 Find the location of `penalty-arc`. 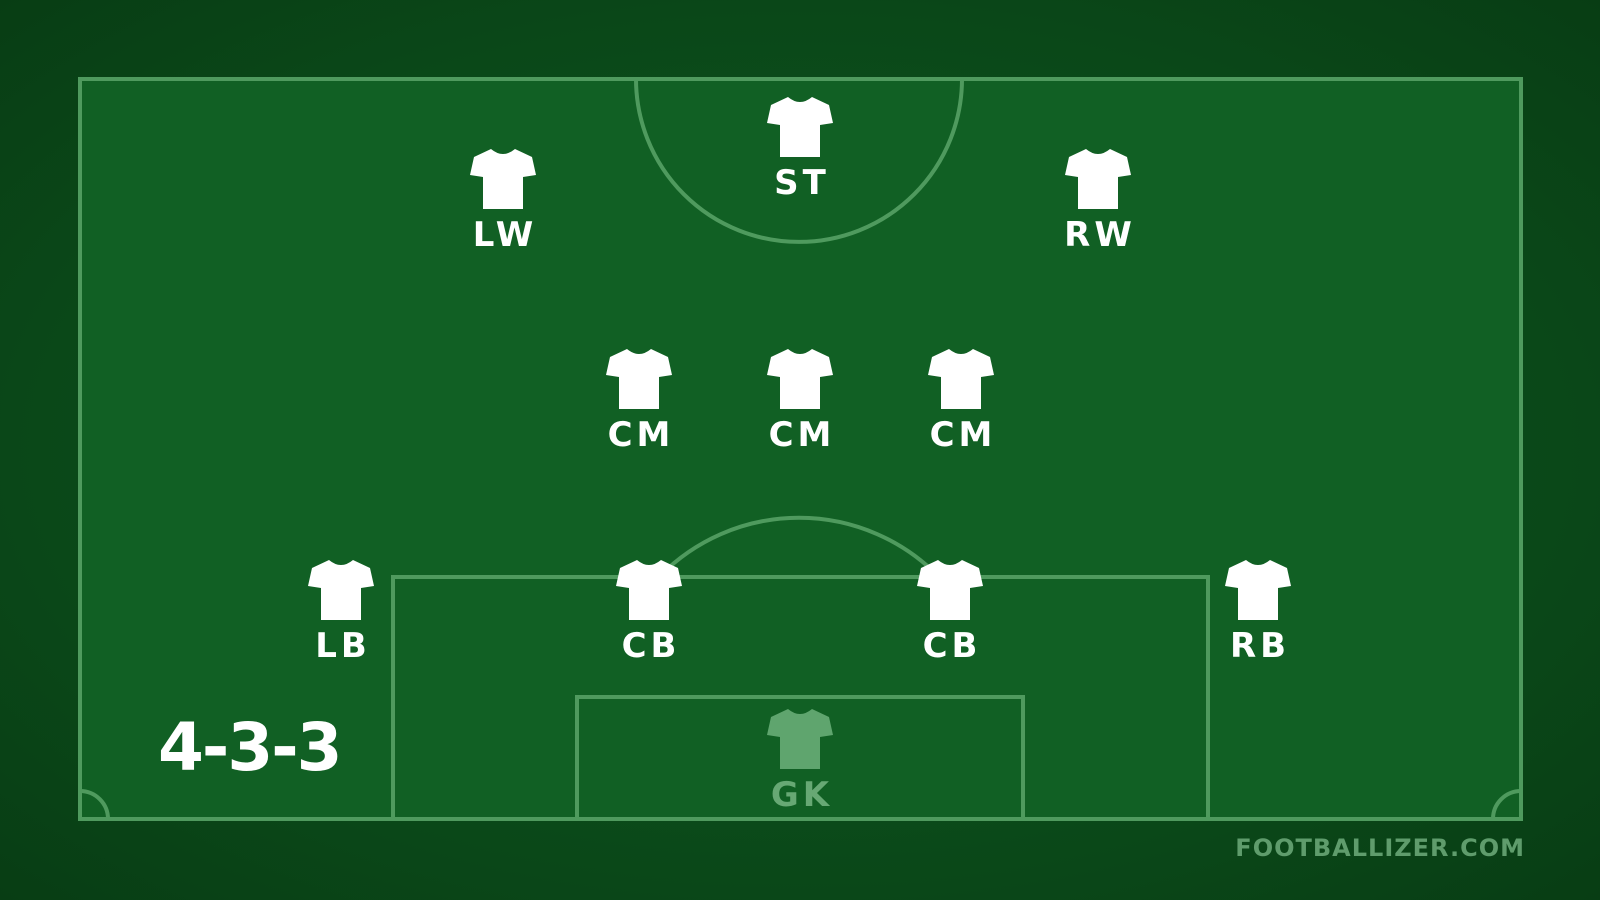

penalty-arc is located at coordinates (799, 546).